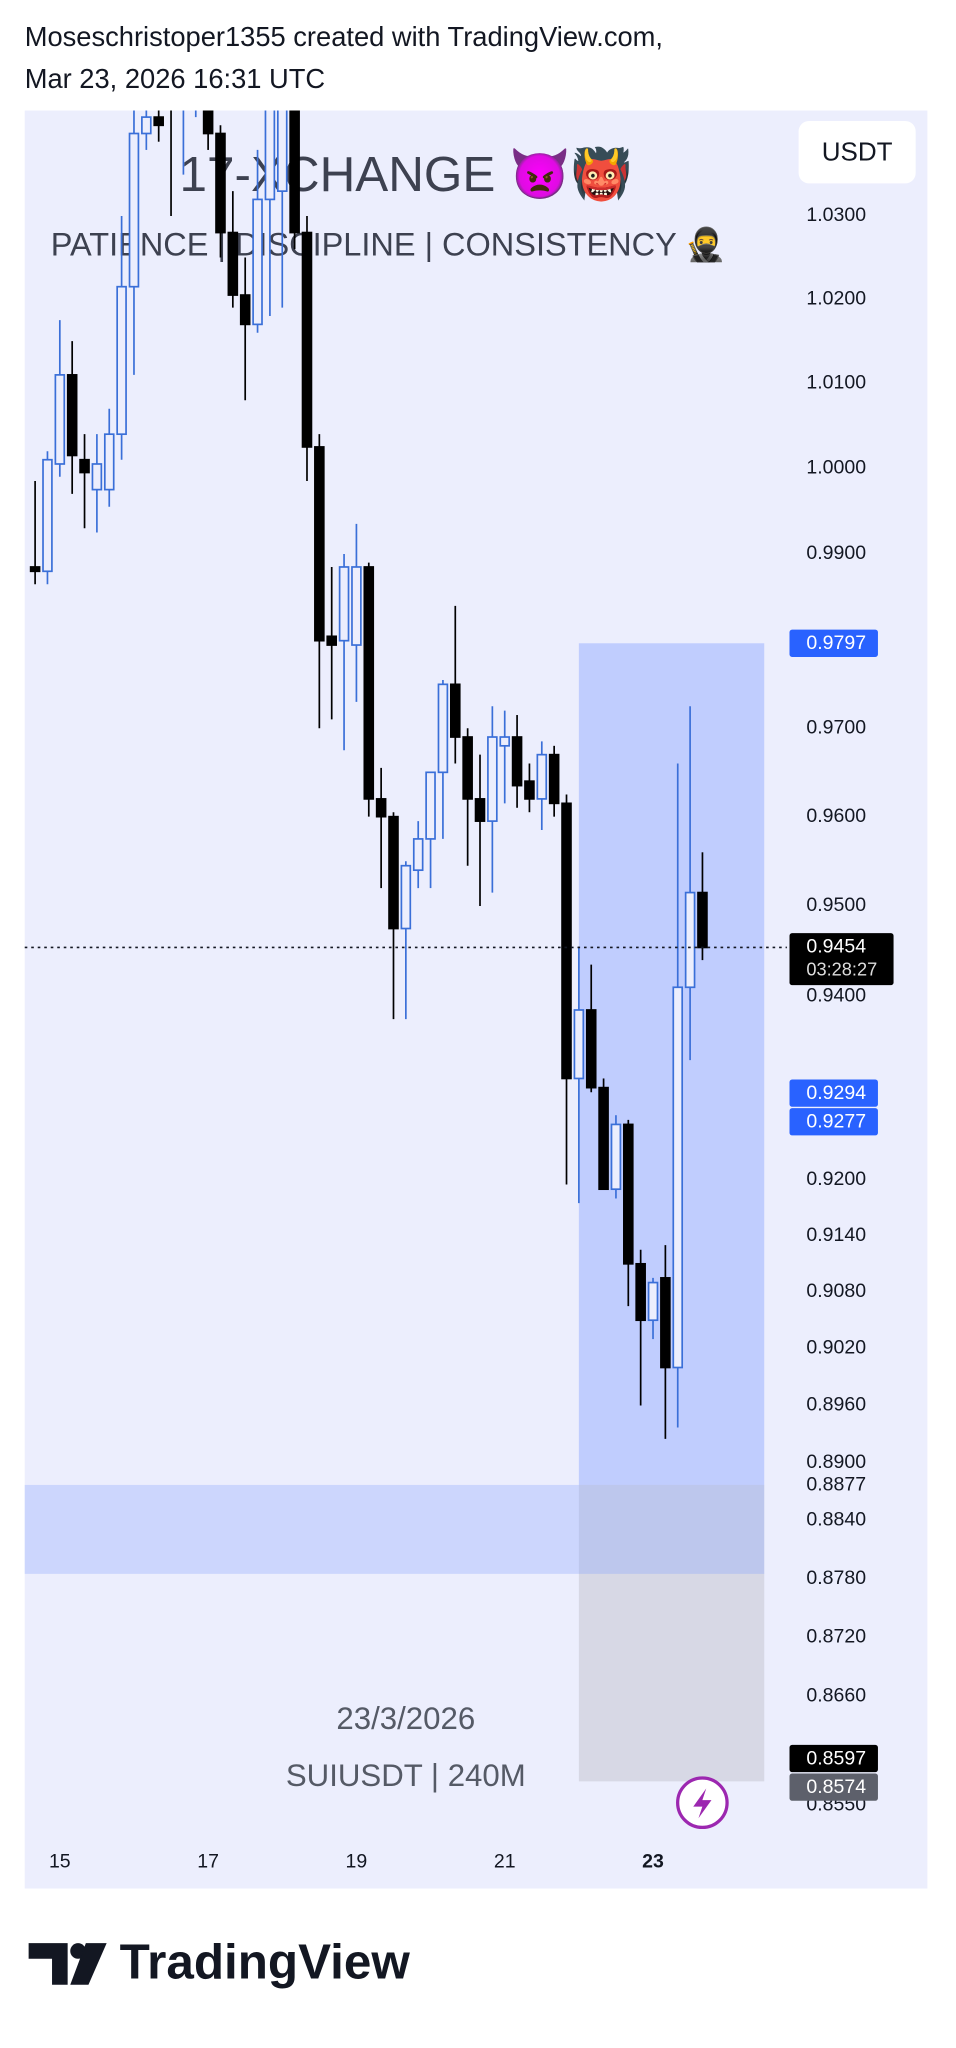 Image resolution: width=956 pixels, height=2048 pixels. I want to click on y-tick-label: 0.8900, so click(836, 1462).